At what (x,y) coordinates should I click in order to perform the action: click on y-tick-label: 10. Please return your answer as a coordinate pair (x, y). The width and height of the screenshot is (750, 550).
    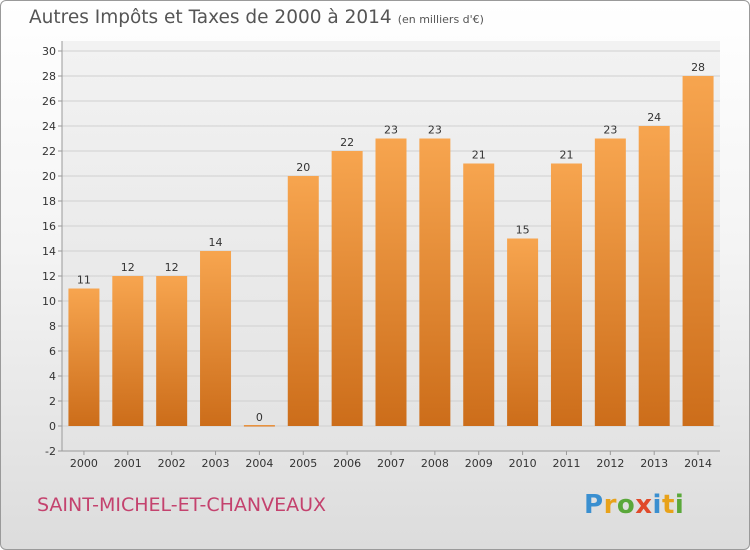
    Looking at the image, I should click on (49, 301).